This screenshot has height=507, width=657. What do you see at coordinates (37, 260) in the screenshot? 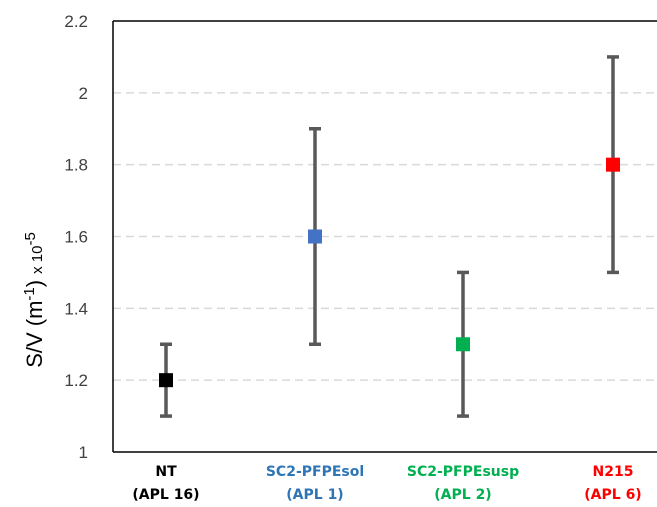
I see `y-axis-label-scale: x 10` at bounding box center [37, 260].